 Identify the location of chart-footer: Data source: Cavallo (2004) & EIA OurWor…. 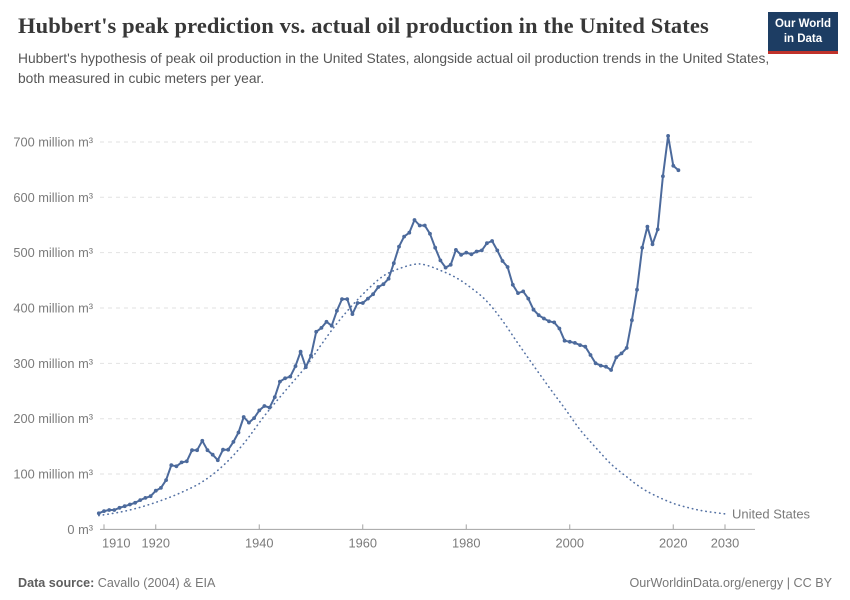
(425, 583).